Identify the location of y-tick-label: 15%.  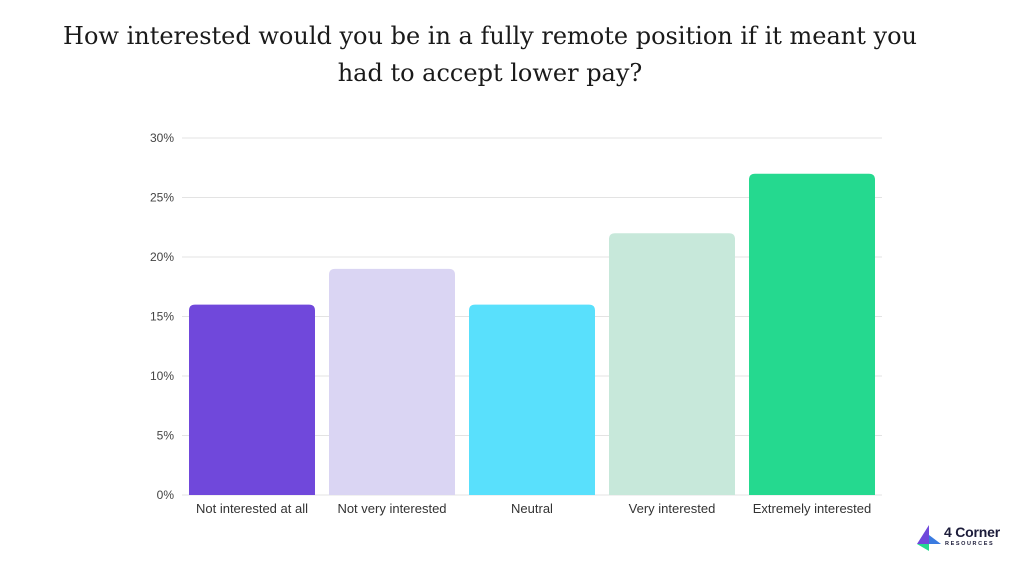
(162, 317).